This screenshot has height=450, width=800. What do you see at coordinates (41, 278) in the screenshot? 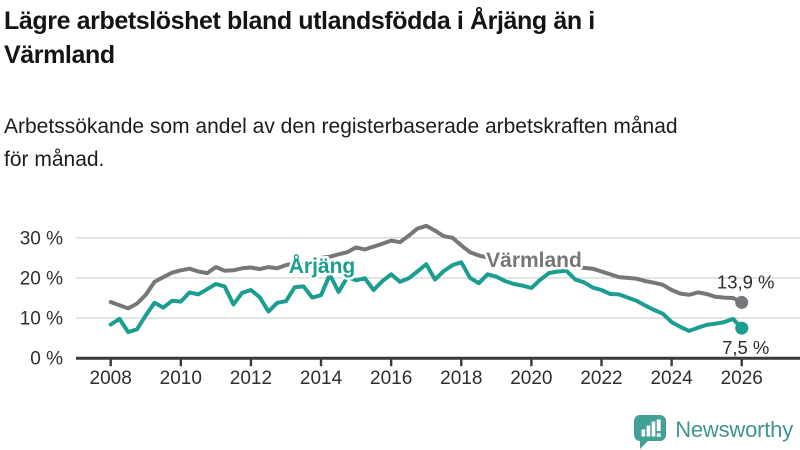
I see `y-tick-label: 20 %` at bounding box center [41, 278].